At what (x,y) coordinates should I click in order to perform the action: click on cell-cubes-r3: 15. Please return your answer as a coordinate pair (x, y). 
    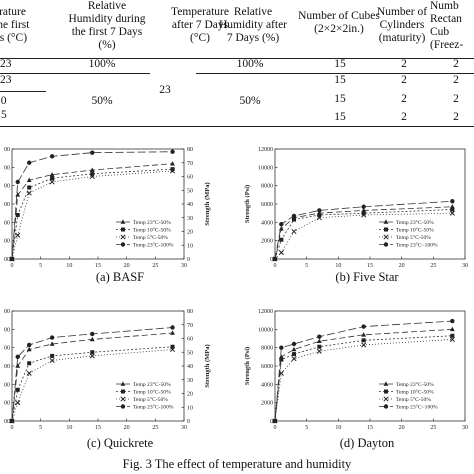
    Looking at the image, I should click on (340, 99).